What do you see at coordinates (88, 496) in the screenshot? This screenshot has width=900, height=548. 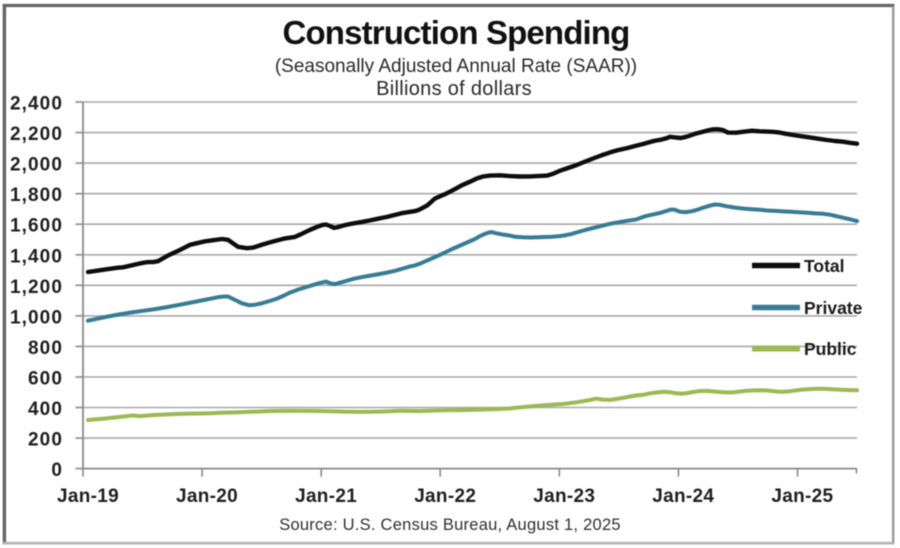 I see `svg-text: Jan-19` at bounding box center [88, 496].